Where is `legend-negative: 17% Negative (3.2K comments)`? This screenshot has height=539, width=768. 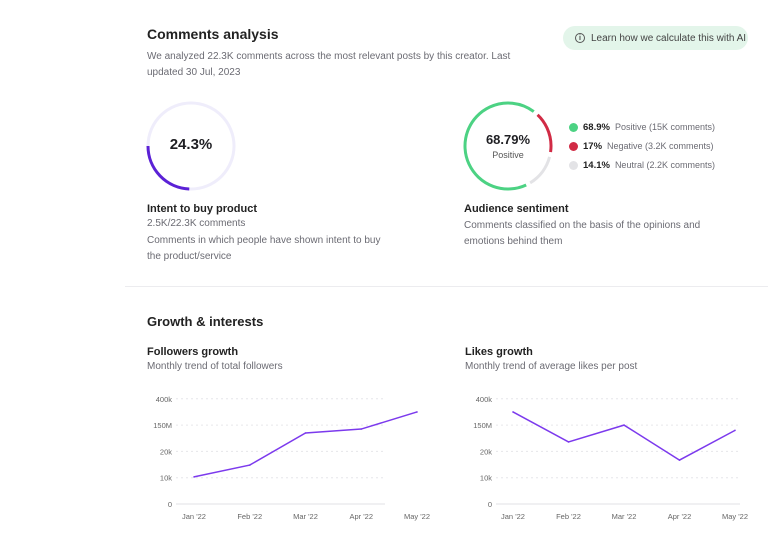 legend-negative: 17% Negative (3.2K comments) is located at coordinates (642, 146).